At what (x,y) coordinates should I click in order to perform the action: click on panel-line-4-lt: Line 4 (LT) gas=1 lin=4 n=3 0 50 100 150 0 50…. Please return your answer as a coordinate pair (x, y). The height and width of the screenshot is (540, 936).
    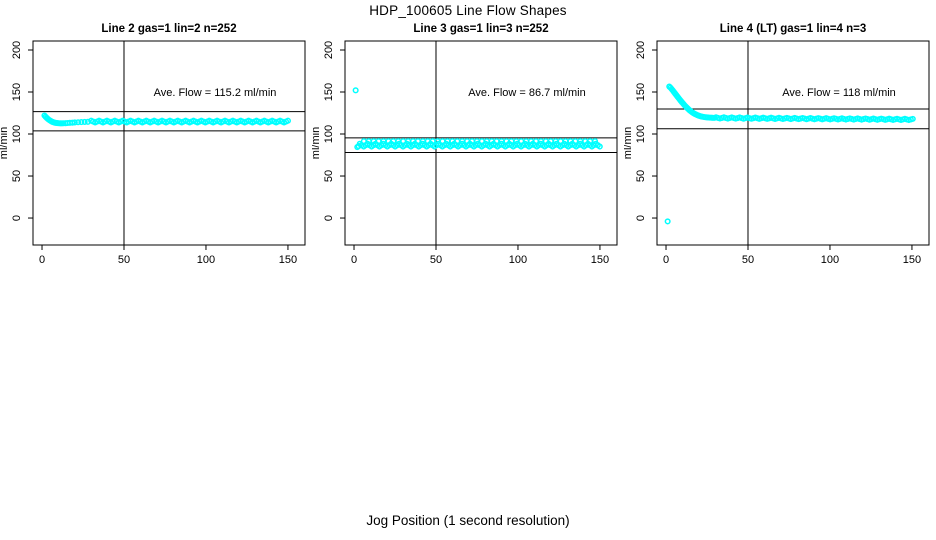
    Looking at the image, I should click on (777, 144).